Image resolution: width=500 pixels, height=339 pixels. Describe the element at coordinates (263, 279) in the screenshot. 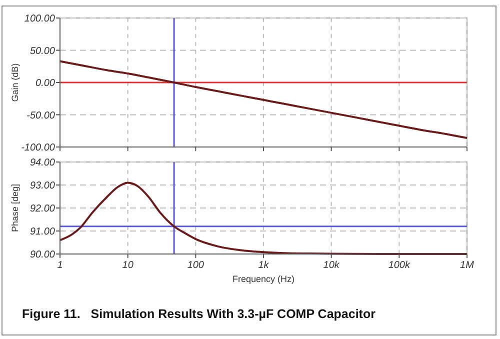

I see `x-axis-title: Frequency (Hz)` at that location.